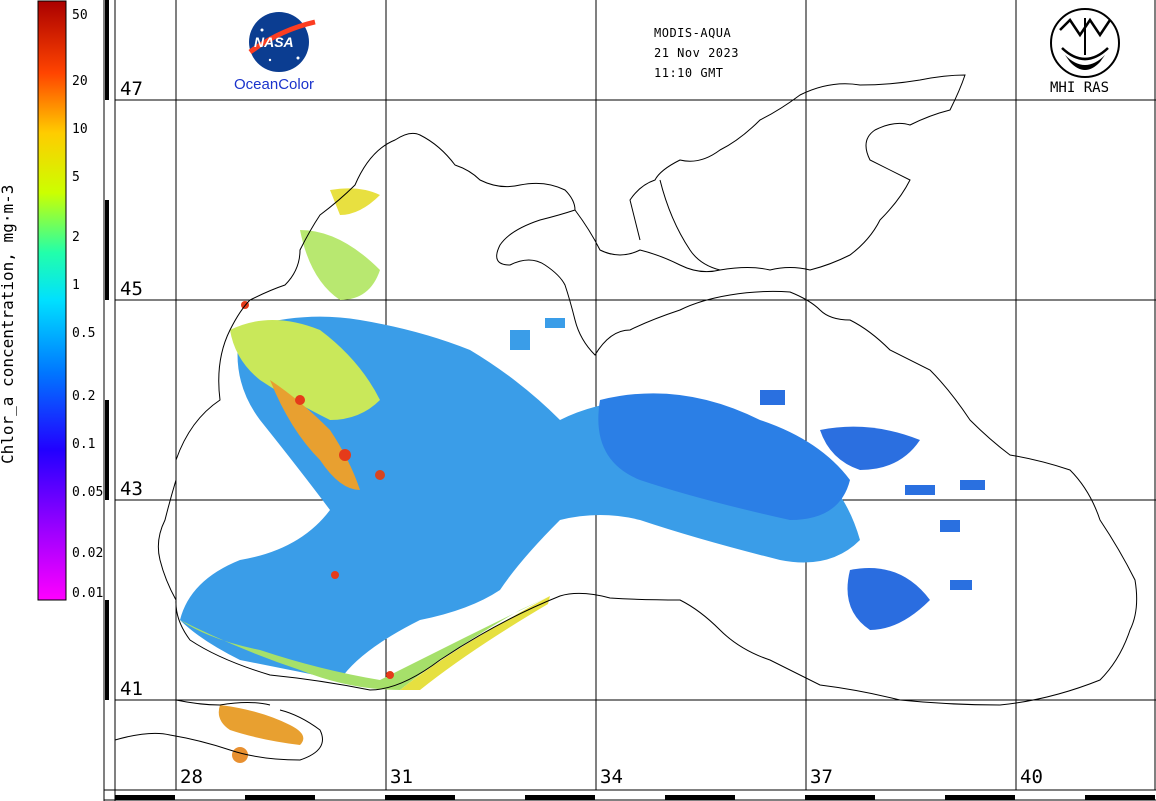 Image resolution: width=1156 pixels, height=801 pixels. Describe the element at coordinates (611, 777) in the screenshot. I see `lon-label: 34` at that location.